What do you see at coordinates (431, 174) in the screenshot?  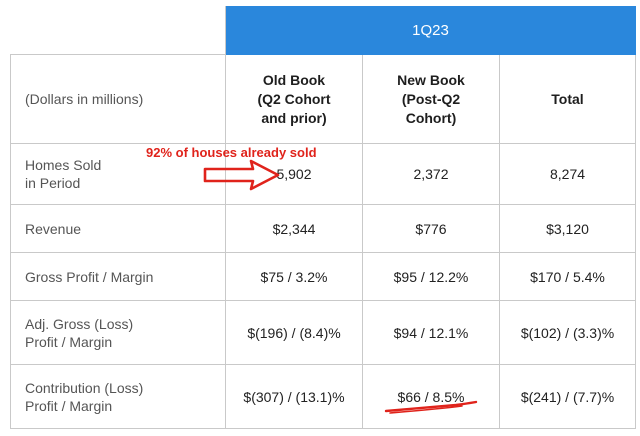 I see `homes-sold-new-book: 2,372` at bounding box center [431, 174].